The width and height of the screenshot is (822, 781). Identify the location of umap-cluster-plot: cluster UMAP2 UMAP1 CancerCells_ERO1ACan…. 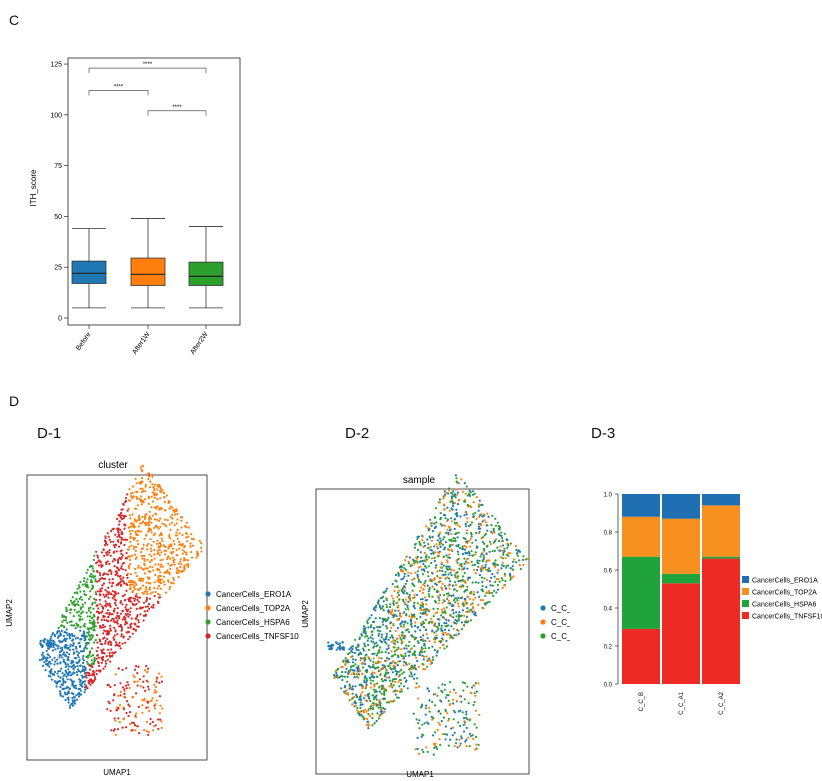
(152, 618).